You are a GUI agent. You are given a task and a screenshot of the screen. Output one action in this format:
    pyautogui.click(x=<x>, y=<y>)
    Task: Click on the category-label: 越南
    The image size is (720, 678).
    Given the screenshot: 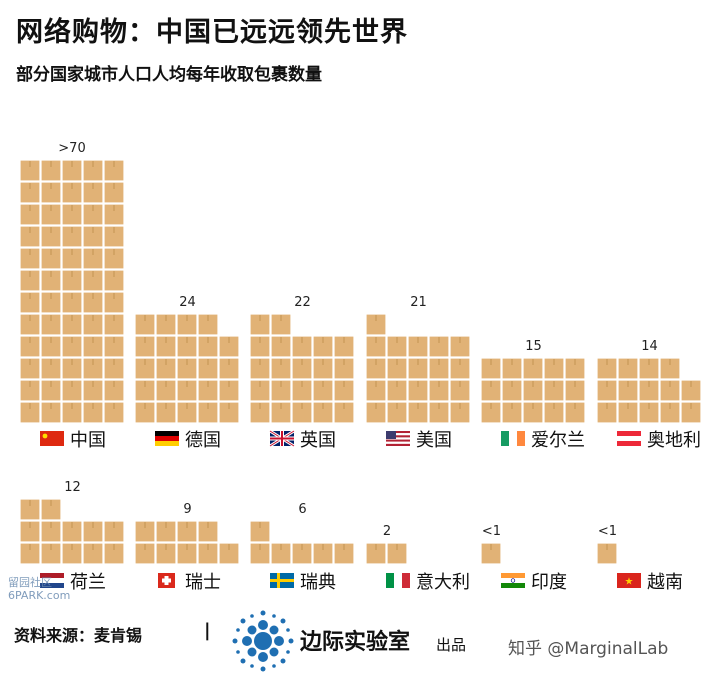 What is the action you would take?
    pyautogui.click(x=665, y=582)
    